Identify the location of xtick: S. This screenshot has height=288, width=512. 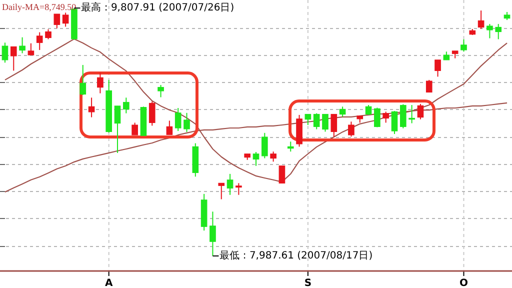
(308, 283).